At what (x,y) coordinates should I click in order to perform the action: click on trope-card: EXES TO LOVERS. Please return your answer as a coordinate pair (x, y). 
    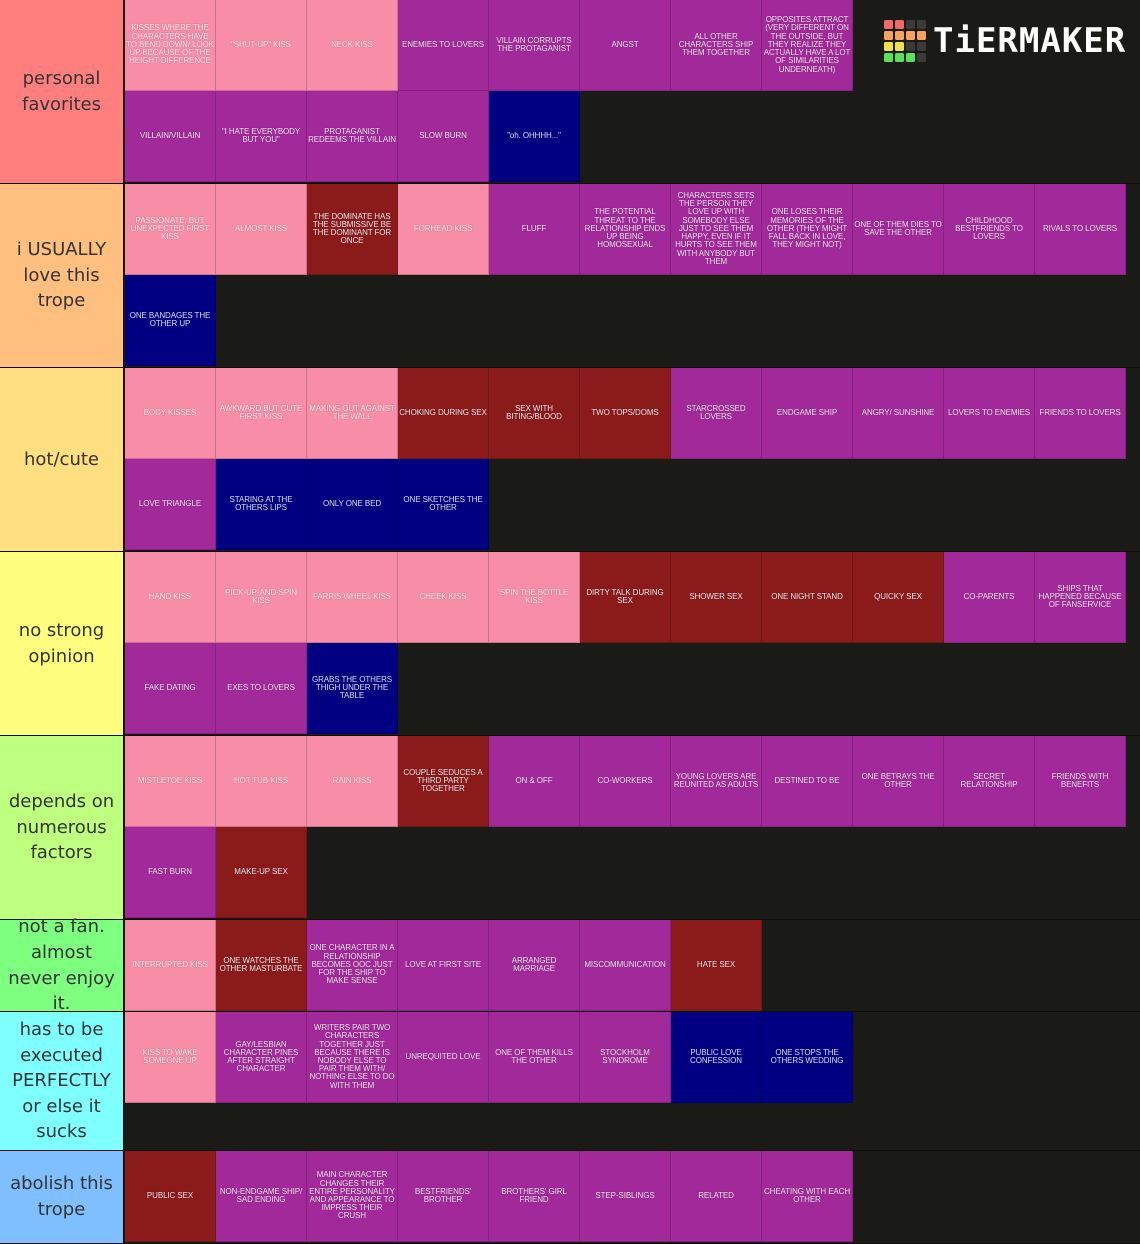
    Looking at the image, I should click on (261, 688).